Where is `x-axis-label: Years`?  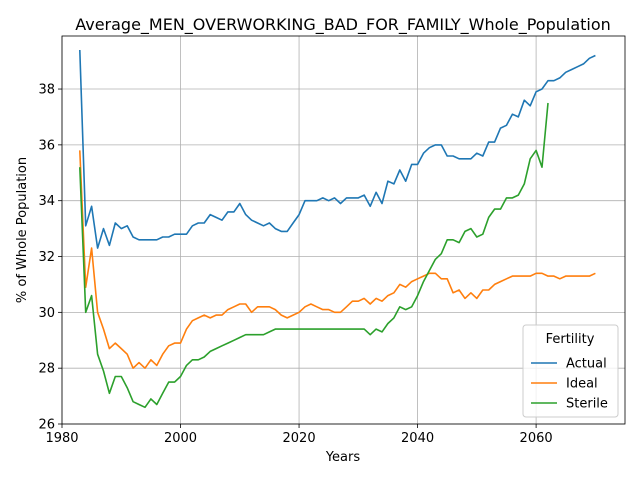
x-axis-label: Years is located at coordinates (343, 457).